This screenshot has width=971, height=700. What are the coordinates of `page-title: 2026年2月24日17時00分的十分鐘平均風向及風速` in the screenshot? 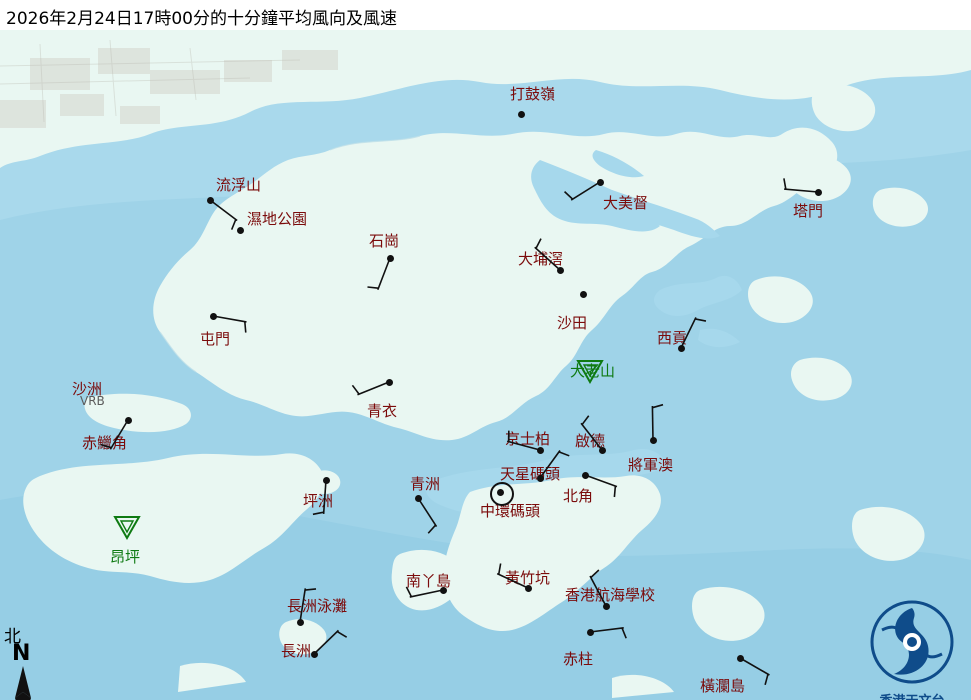 It's located at (201, 19).